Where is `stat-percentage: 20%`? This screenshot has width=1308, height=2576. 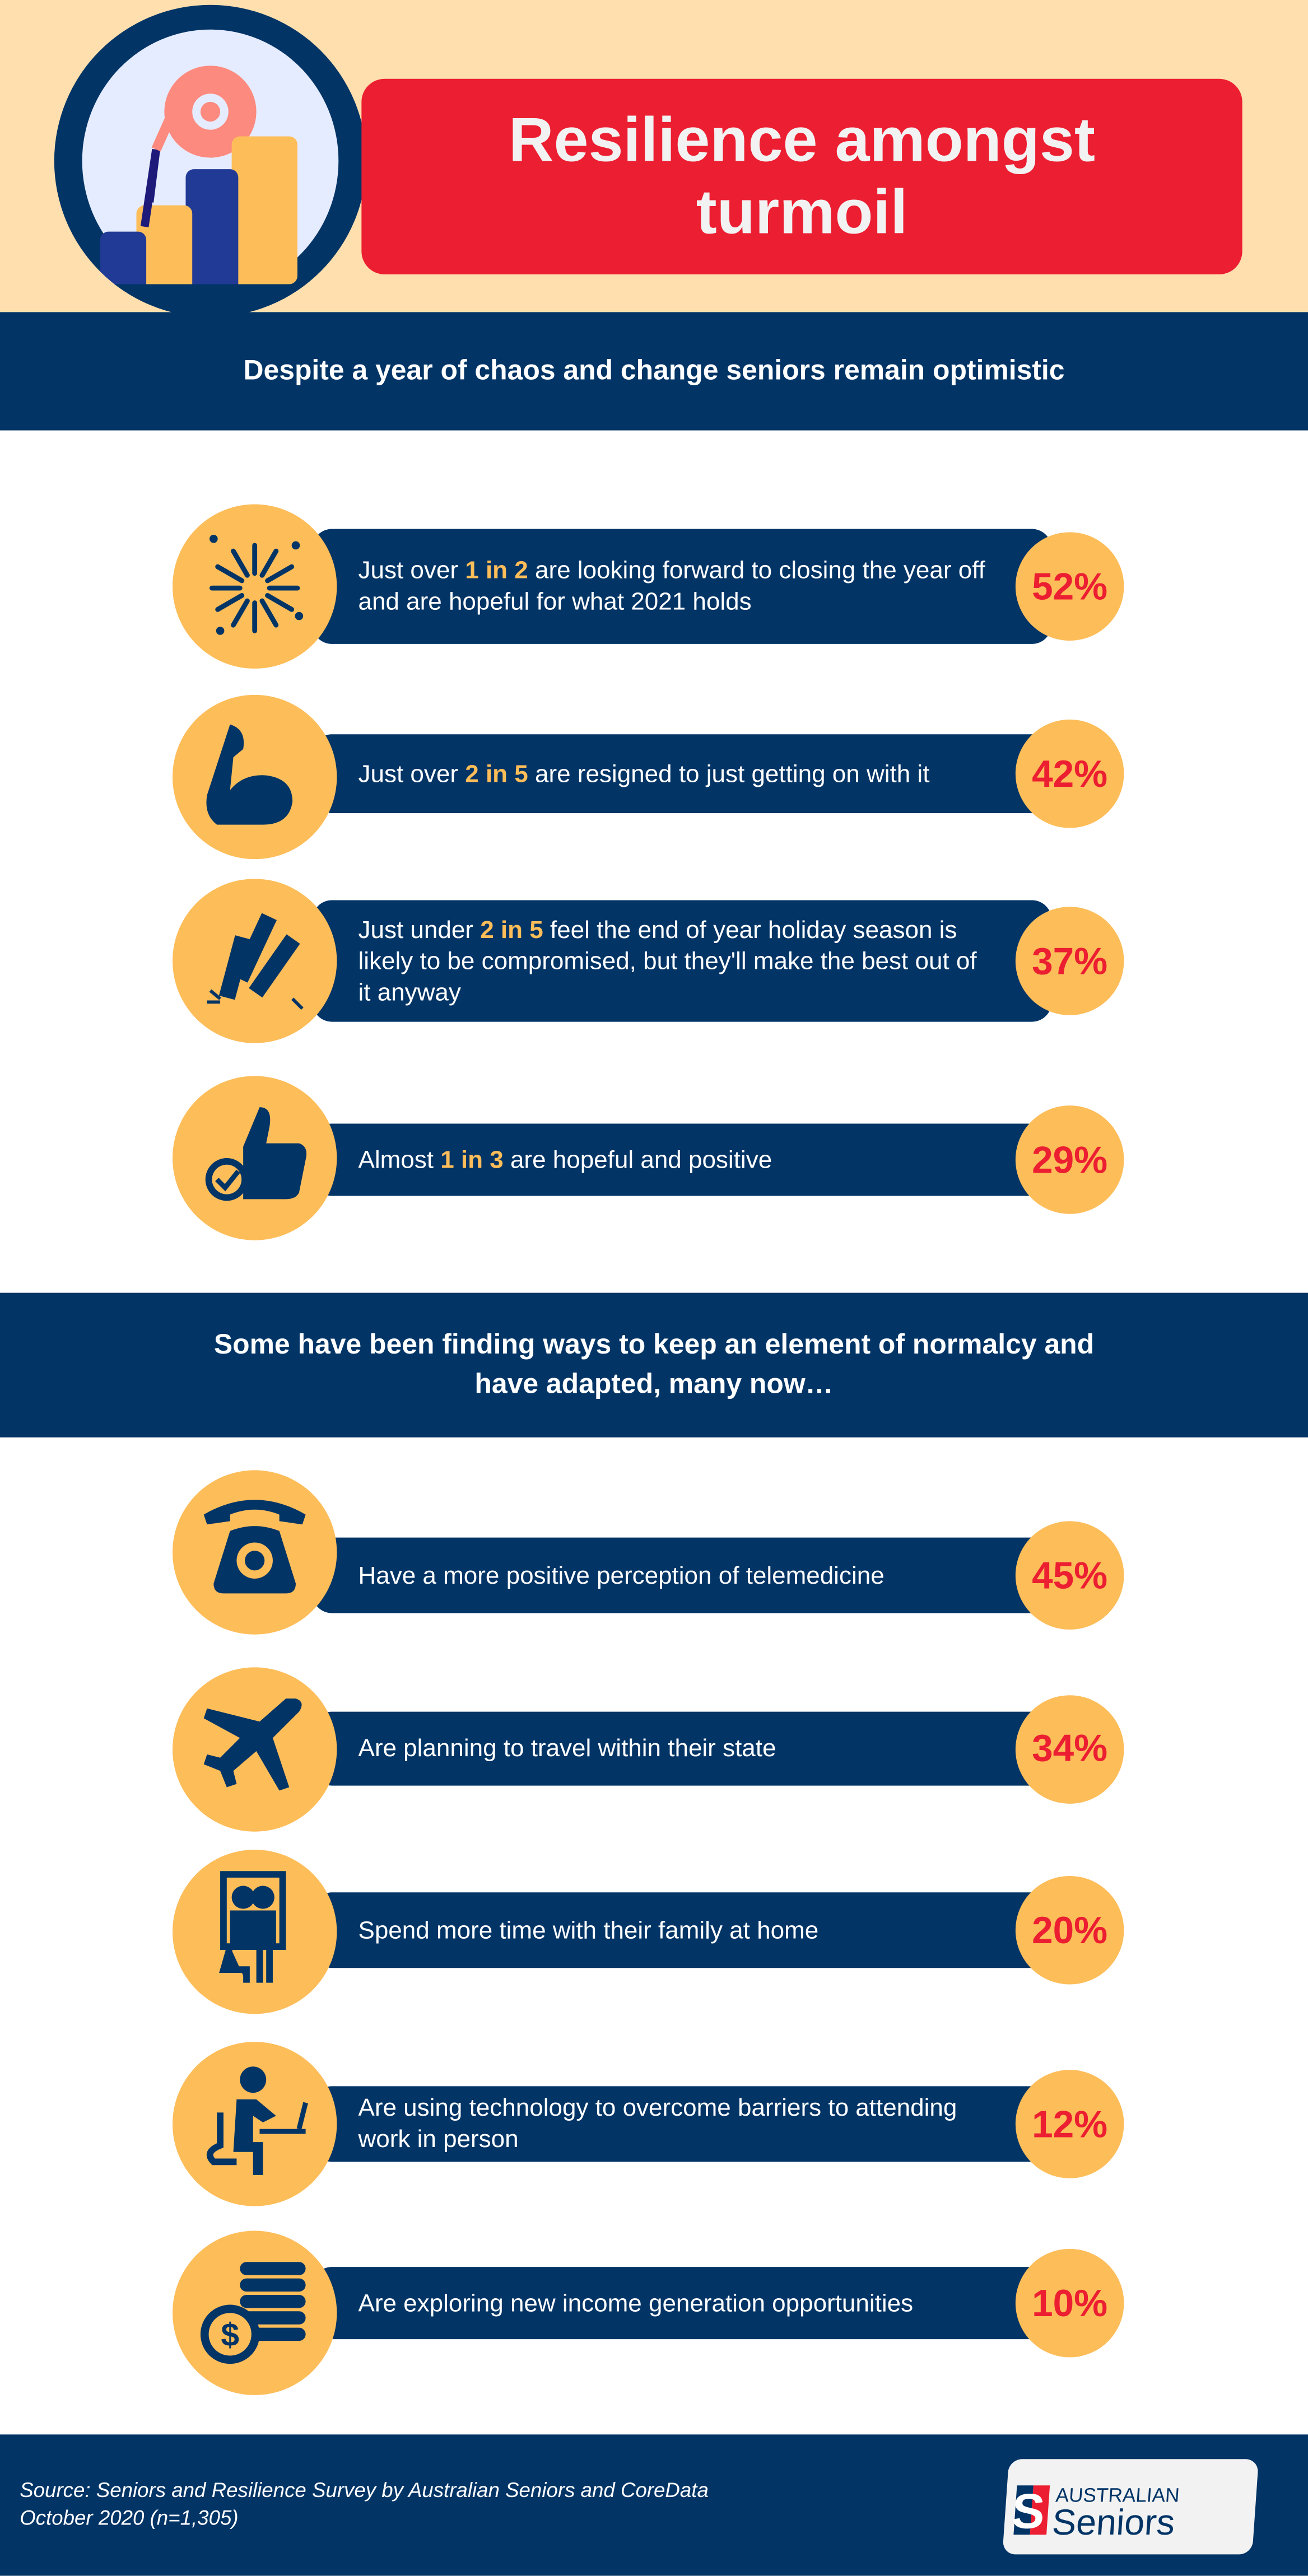
stat-percentage: 20% is located at coordinates (1069, 1930).